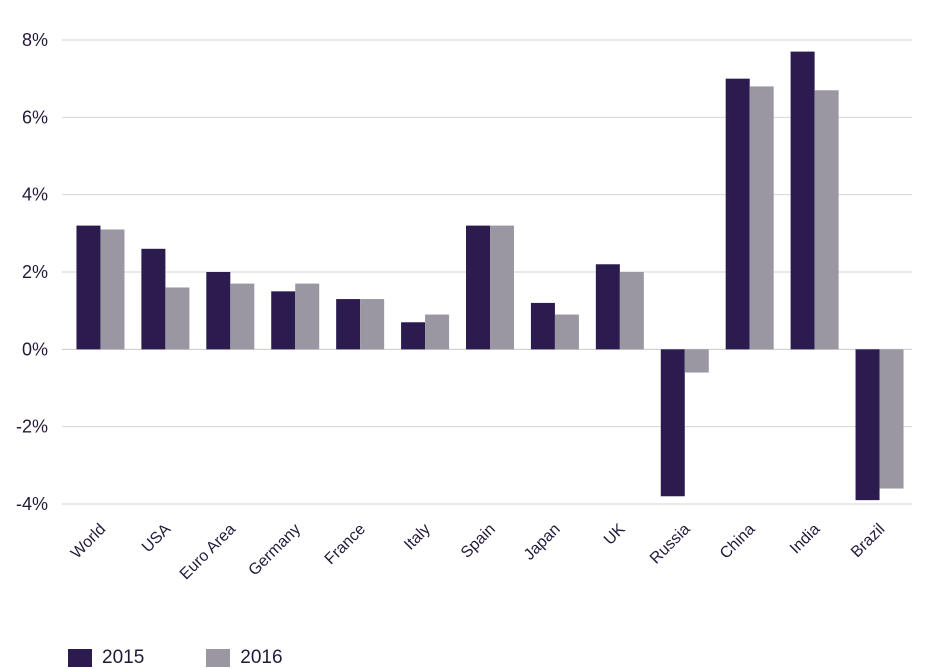 This screenshot has height=669, width=926. I want to click on bar-2016-usa, so click(177, 318).